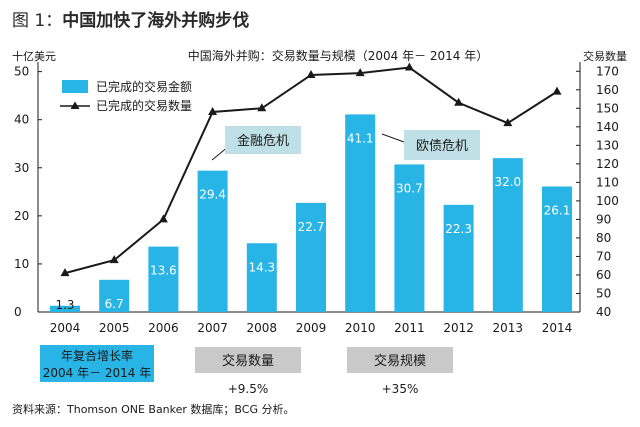 The width and height of the screenshot is (640, 427). What do you see at coordinates (607, 127) in the screenshot?
I see `right-tick-label: 140` at bounding box center [607, 127].